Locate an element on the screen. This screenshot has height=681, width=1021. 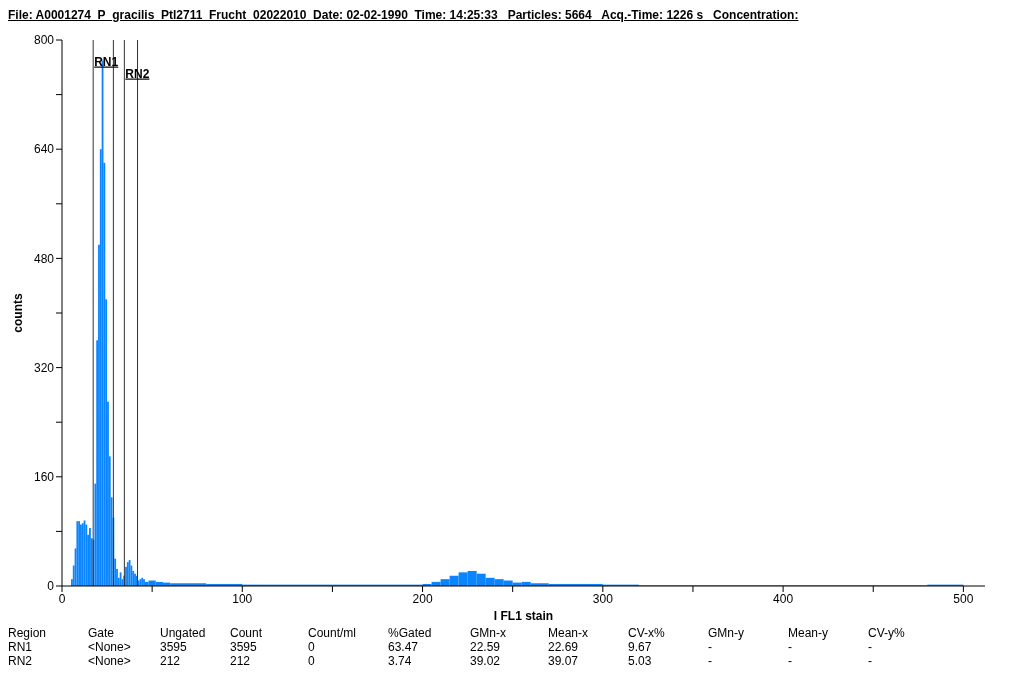
text: 5.03 is located at coordinates (640, 661).